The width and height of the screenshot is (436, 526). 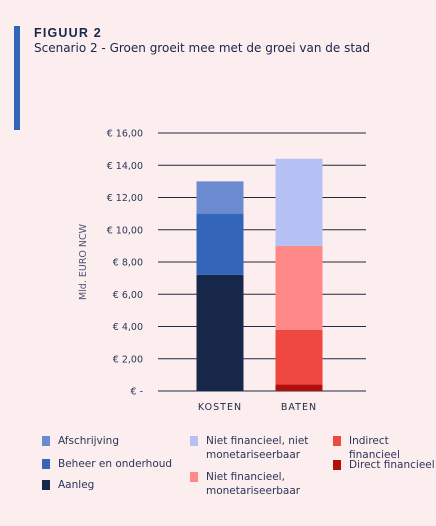 What do you see at coordinates (220, 407) in the screenshot?
I see `x-tick-label: KOSTEN` at bounding box center [220, 407].